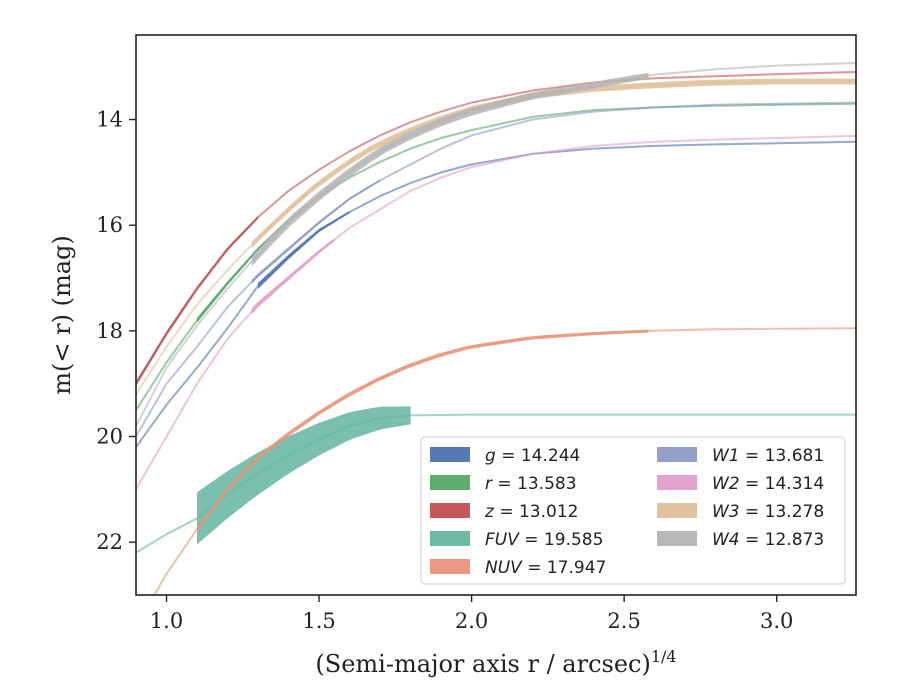  What do you see at coordinates (677, 510) in the screenshot?
I see `legend-swatch-w3` at bounding box center [677, 510].